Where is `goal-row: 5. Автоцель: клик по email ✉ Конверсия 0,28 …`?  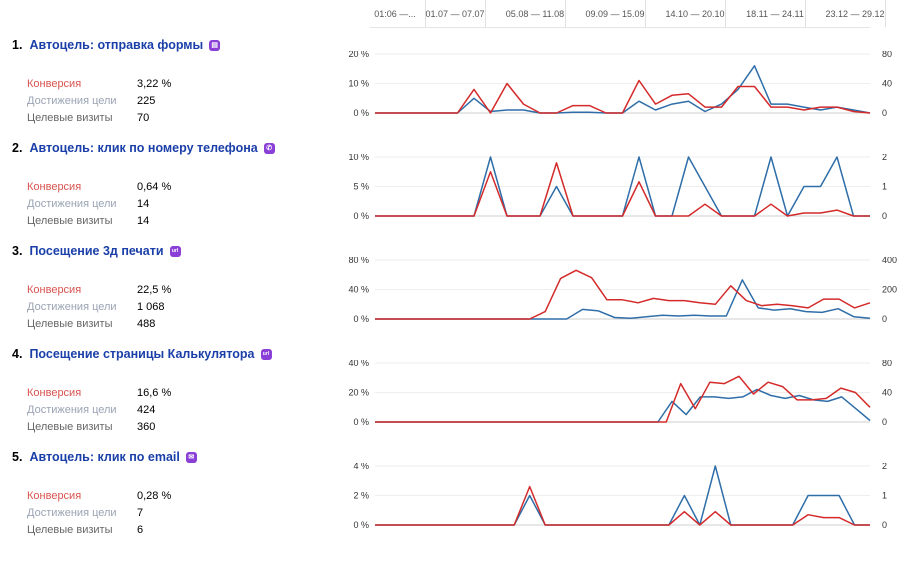
goal-row: 5. Автоцель: клик по email ✉ Конверсия 0,28 … is located at coordinates (170, 501).